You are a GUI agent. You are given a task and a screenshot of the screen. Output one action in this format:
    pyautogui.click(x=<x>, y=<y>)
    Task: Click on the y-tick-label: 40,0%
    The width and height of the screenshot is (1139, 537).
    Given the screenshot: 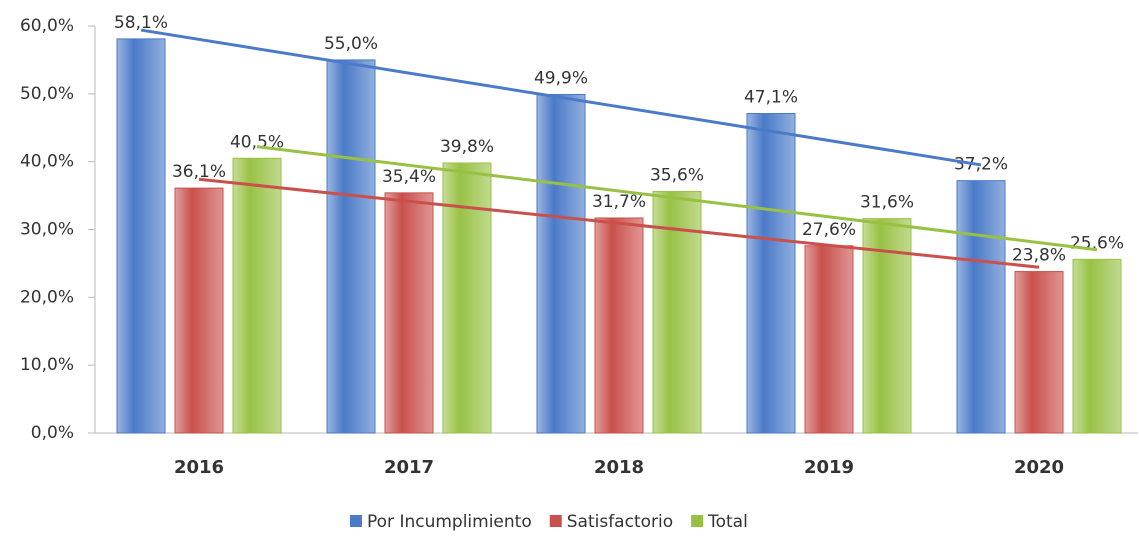 What is the action you would take?
    pyautogui.click(x=47, y=162)
    